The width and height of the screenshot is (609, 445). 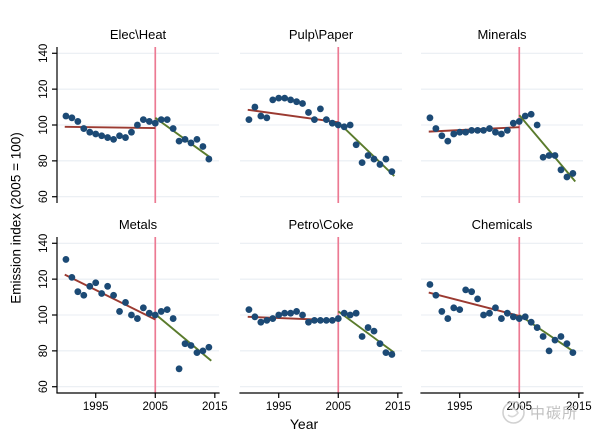 What do you see at coordinates (304, 424) in the screenshot?
I see `x-axis-title: Year` at bounding box center [304, 424].